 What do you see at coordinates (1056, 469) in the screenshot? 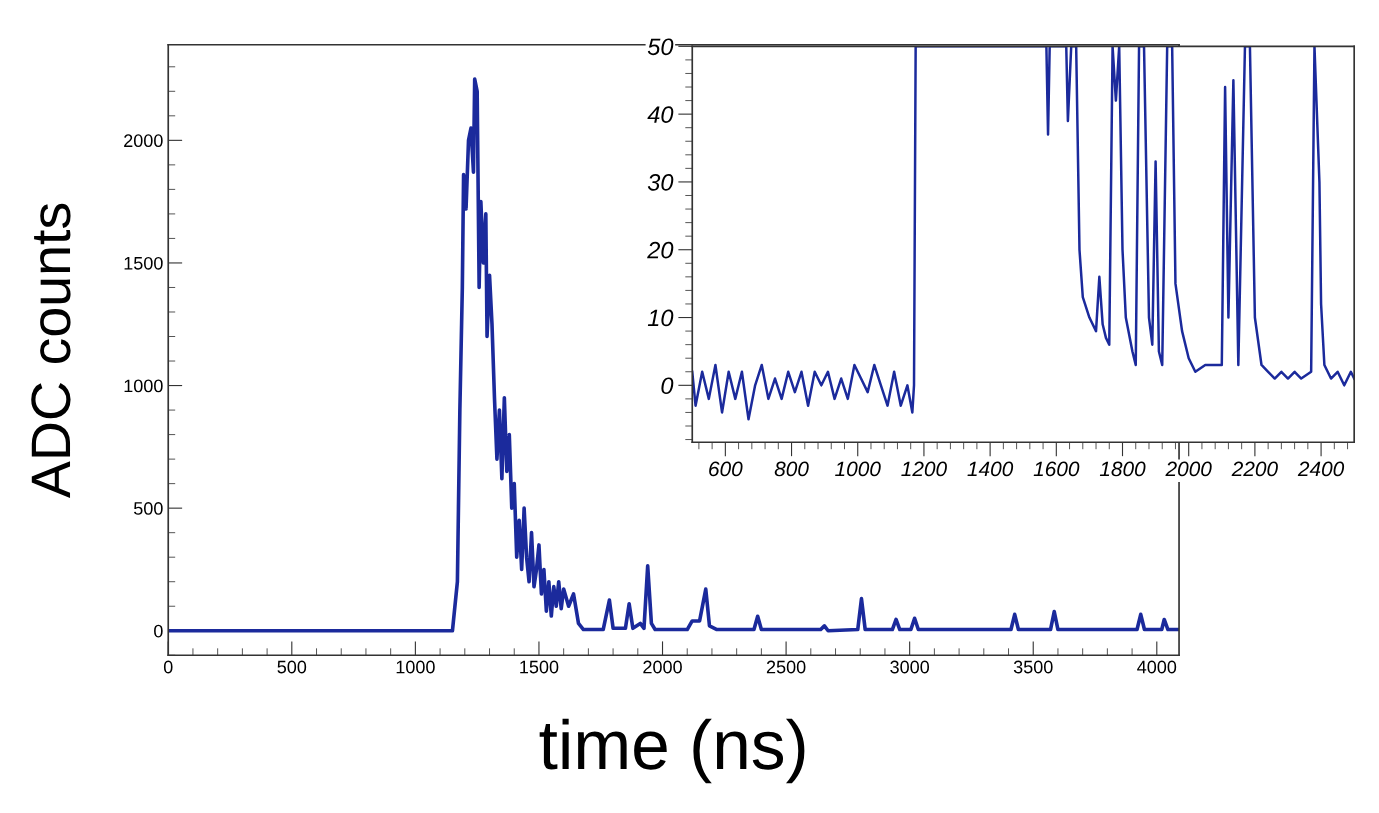
I see `x-tick-label: 1600` at bounding box center [1056, 469].